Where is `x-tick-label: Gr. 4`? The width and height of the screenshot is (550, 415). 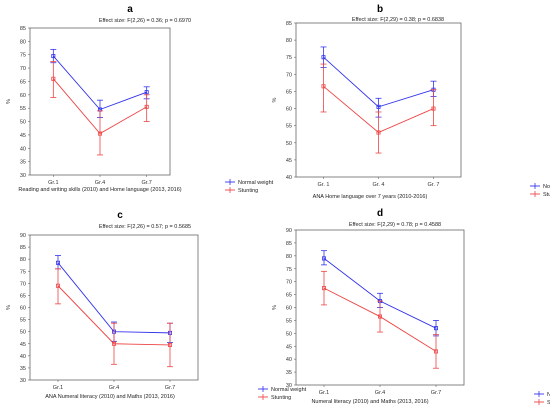
x-tick-label: Gr. 4 is located at coordinates (379, 185).